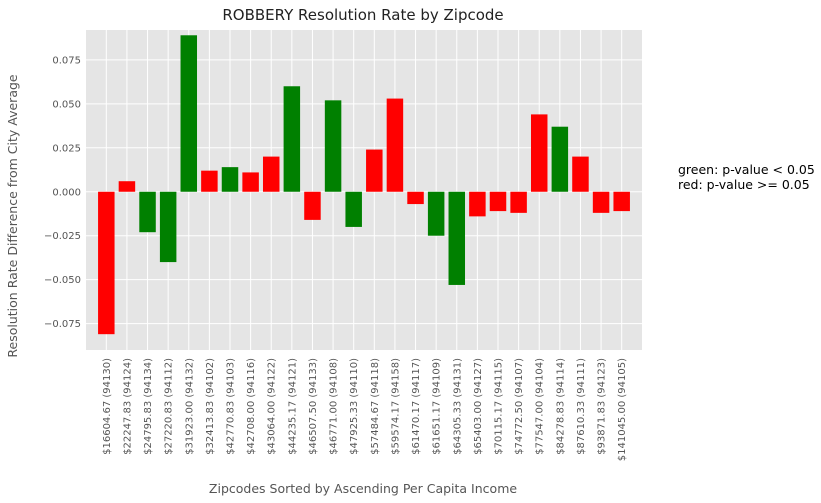 The width and height of the screenshot is (821, 503). I want to click on x-tick-label: $59574.17 (94158), so click(395, 406).